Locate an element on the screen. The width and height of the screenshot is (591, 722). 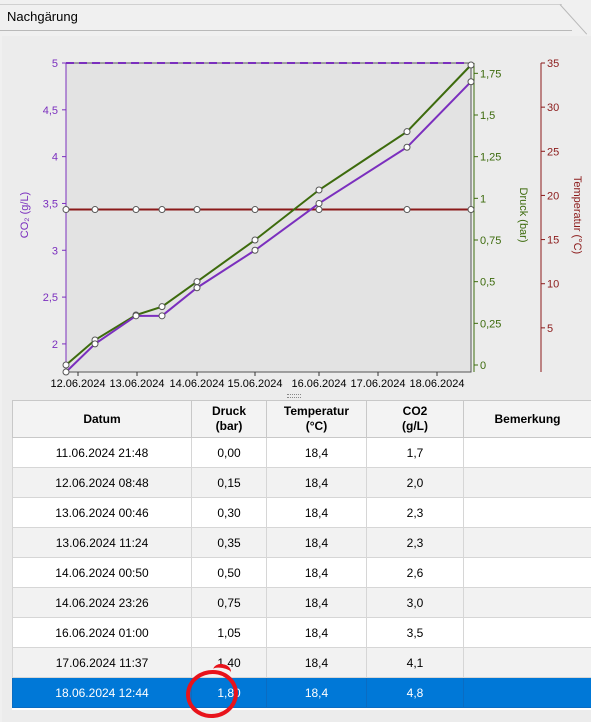
table-row: 16.06.2024 01:00 1,05 18,4 3,5 is located at coordinates (301, 632).